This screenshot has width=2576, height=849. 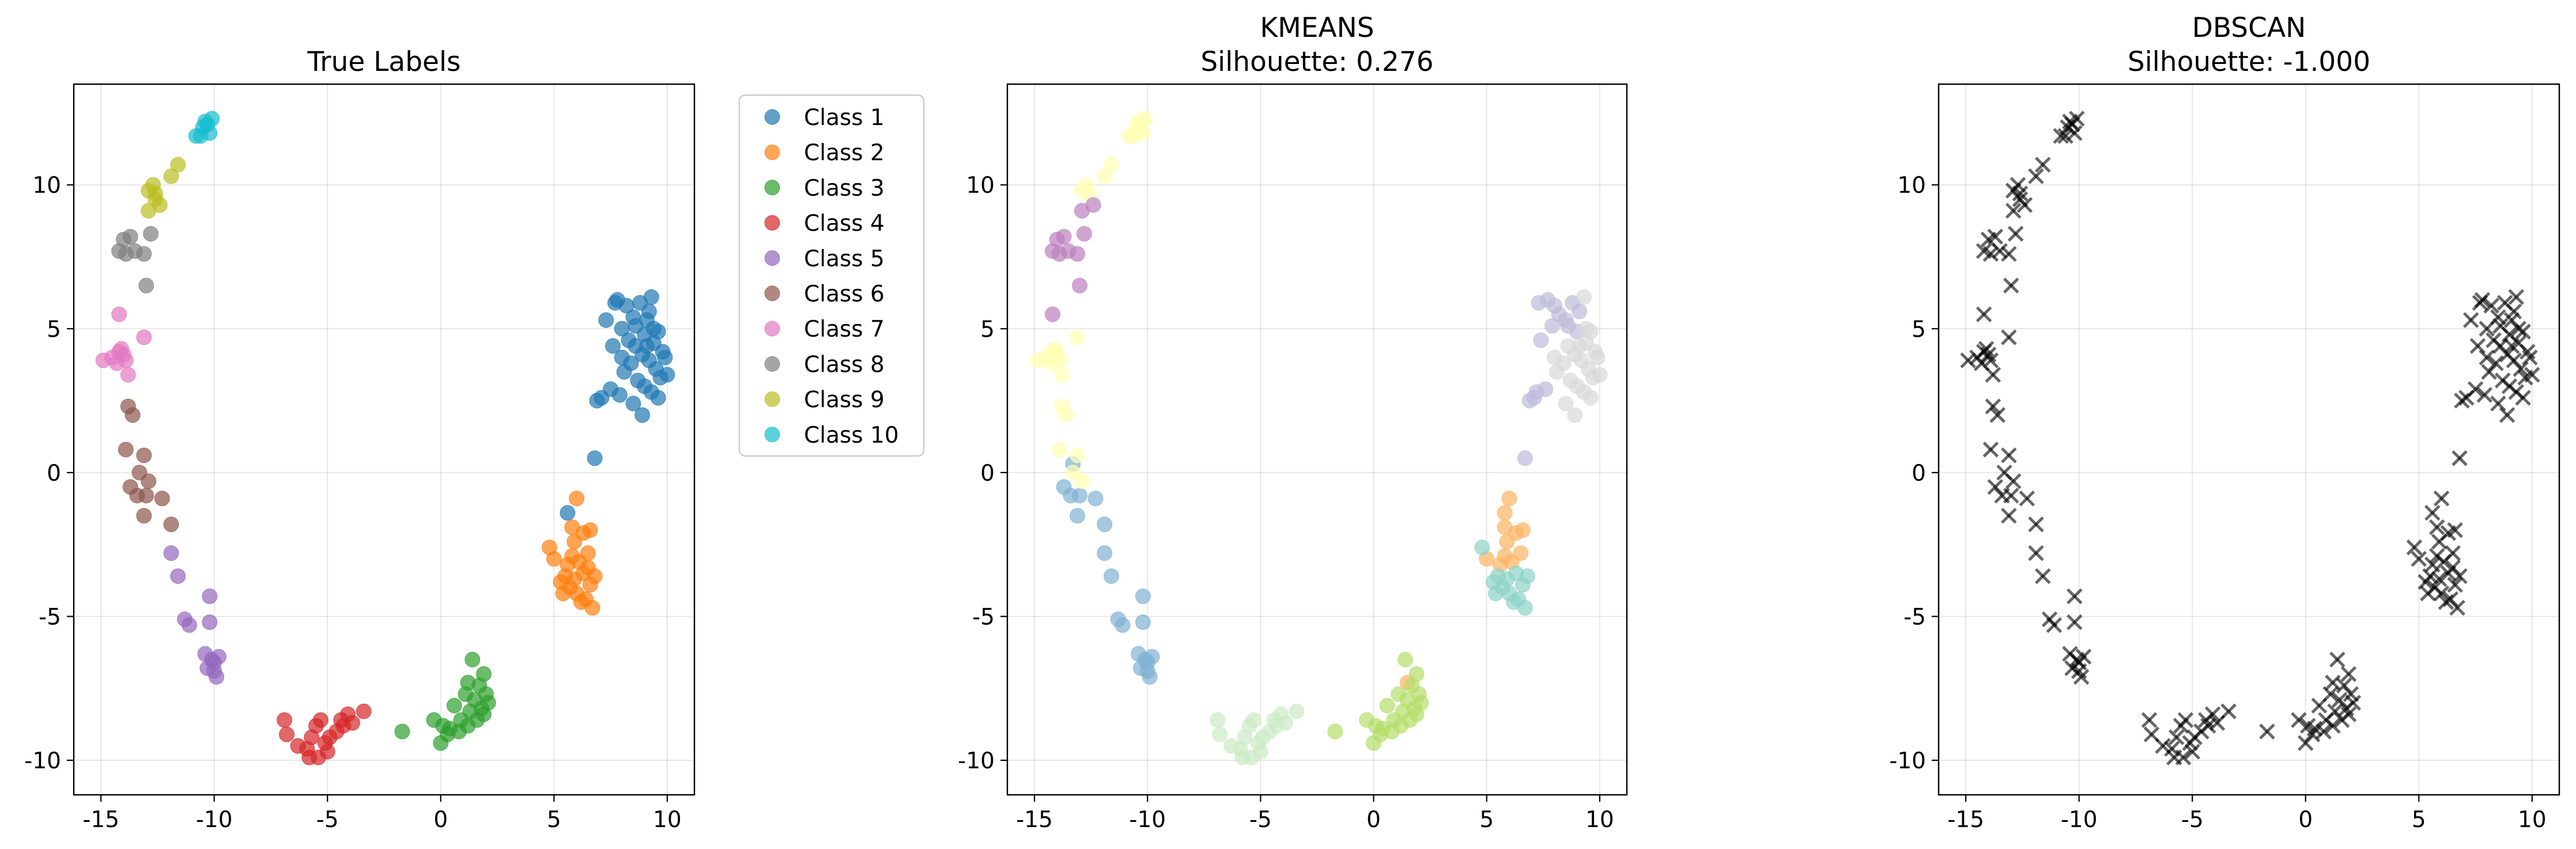 I want to click on chart-title: True Labels, so click(x=383, y=62).